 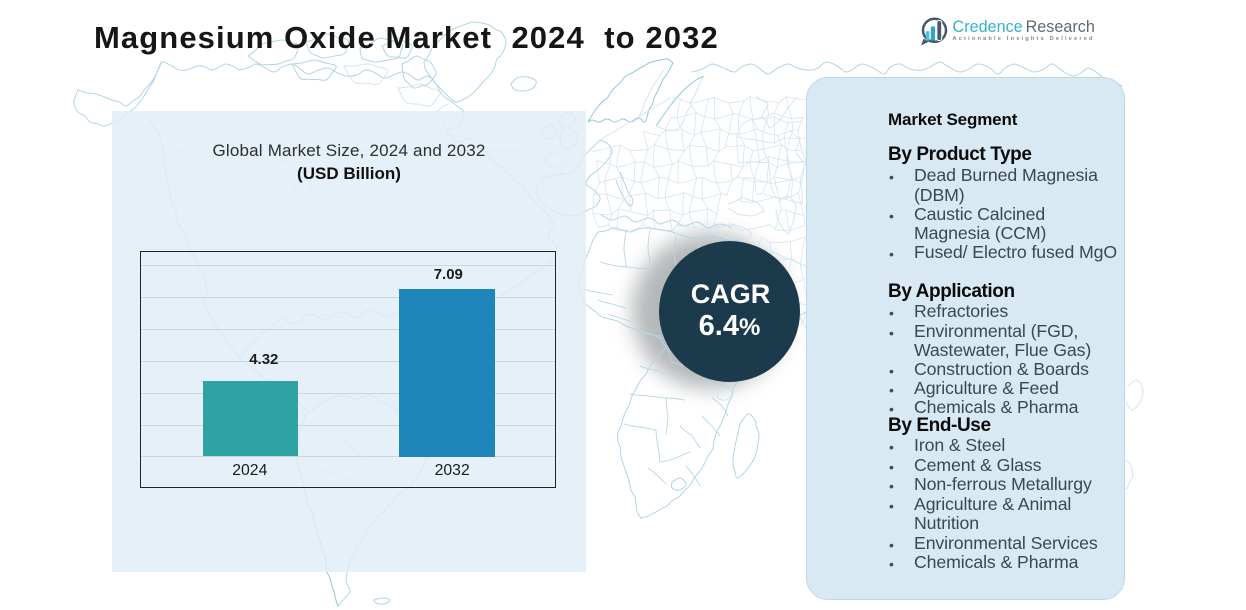 What do you see at coordinates (1024, 39) in the screenshot?
I see `svg-text: Actionable Insights Delivered` at bounding box center [1024, 39].